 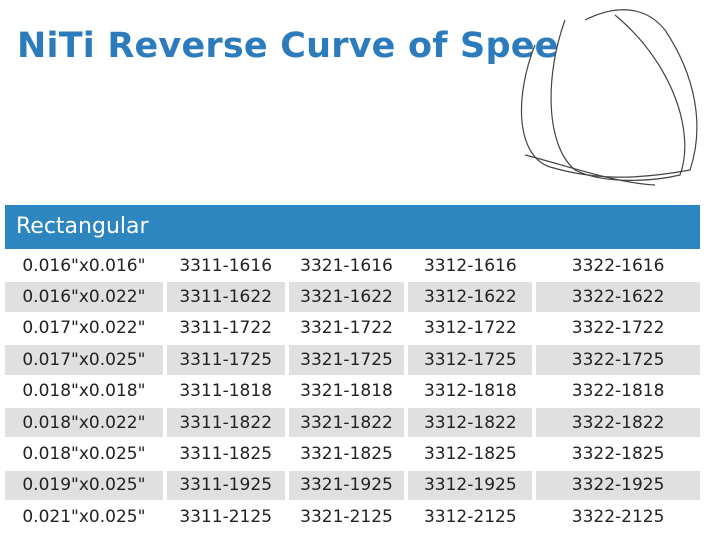 I want to click on part-number-cell: 3321-1722, so click(x=346, y=328).